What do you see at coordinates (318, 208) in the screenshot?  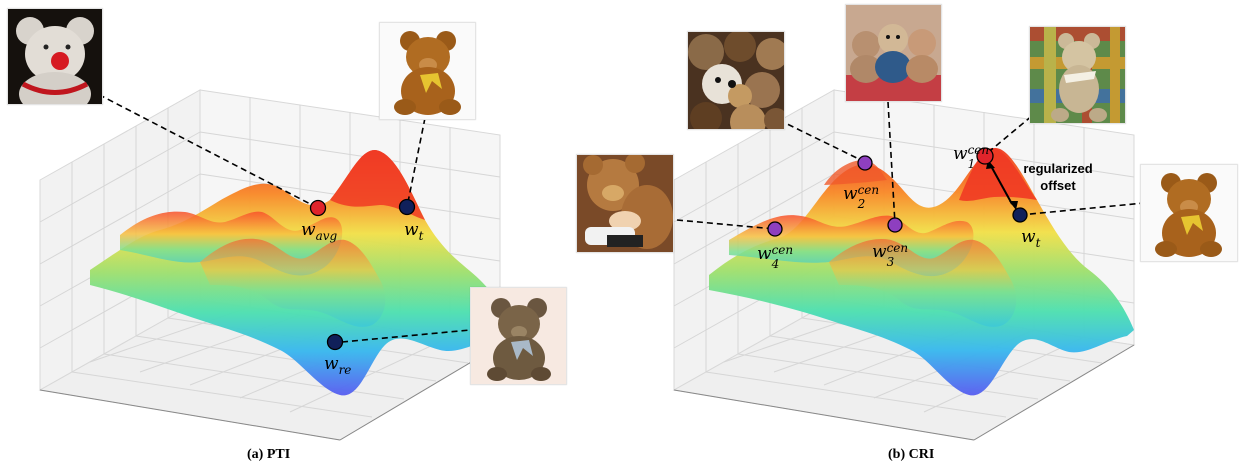 I see `point-w-avg` at bounding box center [318, 208].